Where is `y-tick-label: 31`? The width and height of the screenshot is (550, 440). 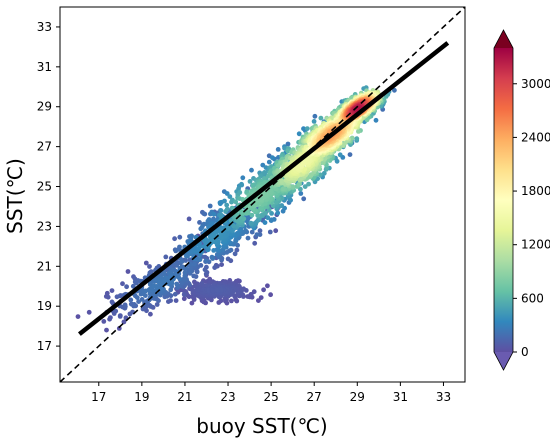 y-tick-label: 31 is located at coordinates (44, 67).